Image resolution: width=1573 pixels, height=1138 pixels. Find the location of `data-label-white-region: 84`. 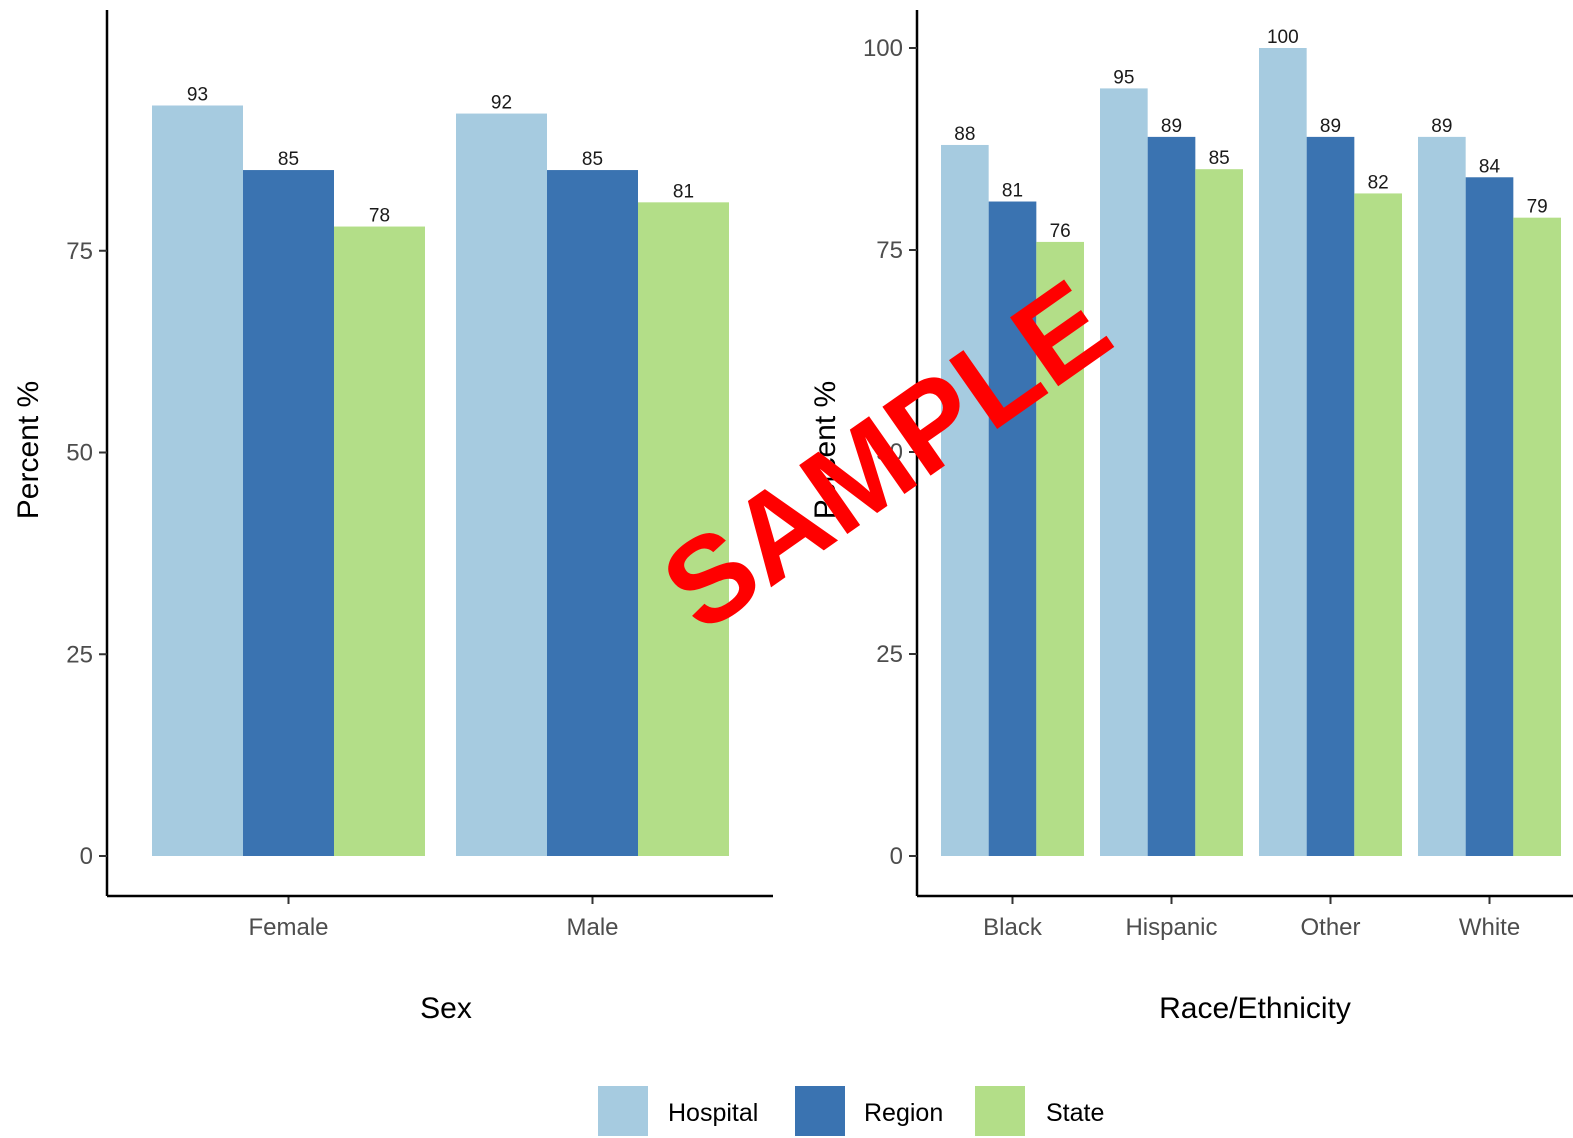

data-label-white-region: 84 is located at coordinates (1490, 166).